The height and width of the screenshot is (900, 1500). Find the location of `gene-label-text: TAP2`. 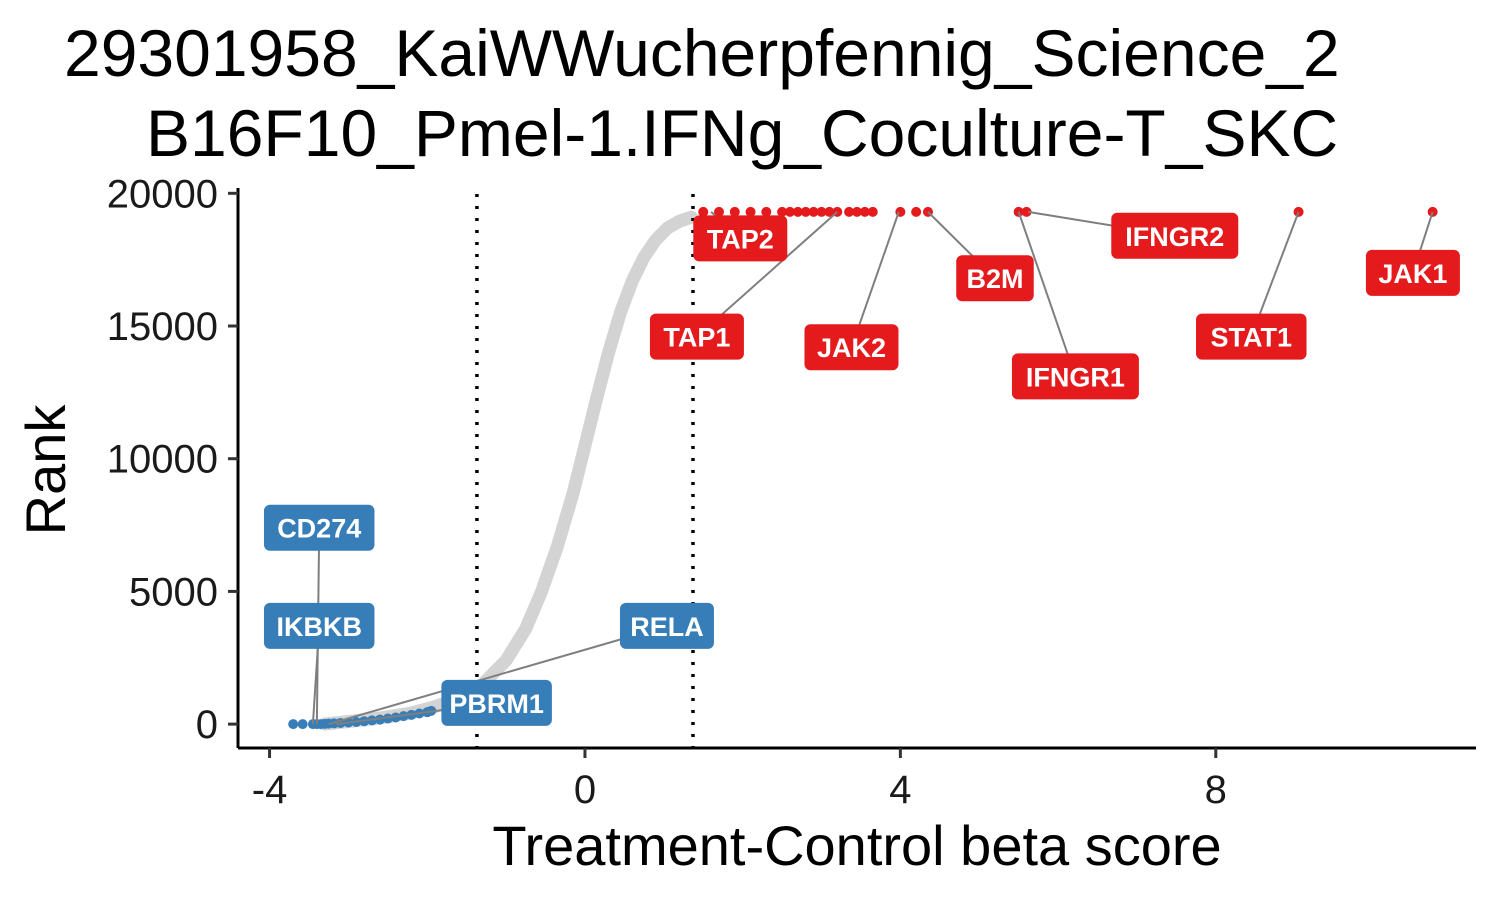

gene-label-text: TAP2 is located at coordinates (740, 239).